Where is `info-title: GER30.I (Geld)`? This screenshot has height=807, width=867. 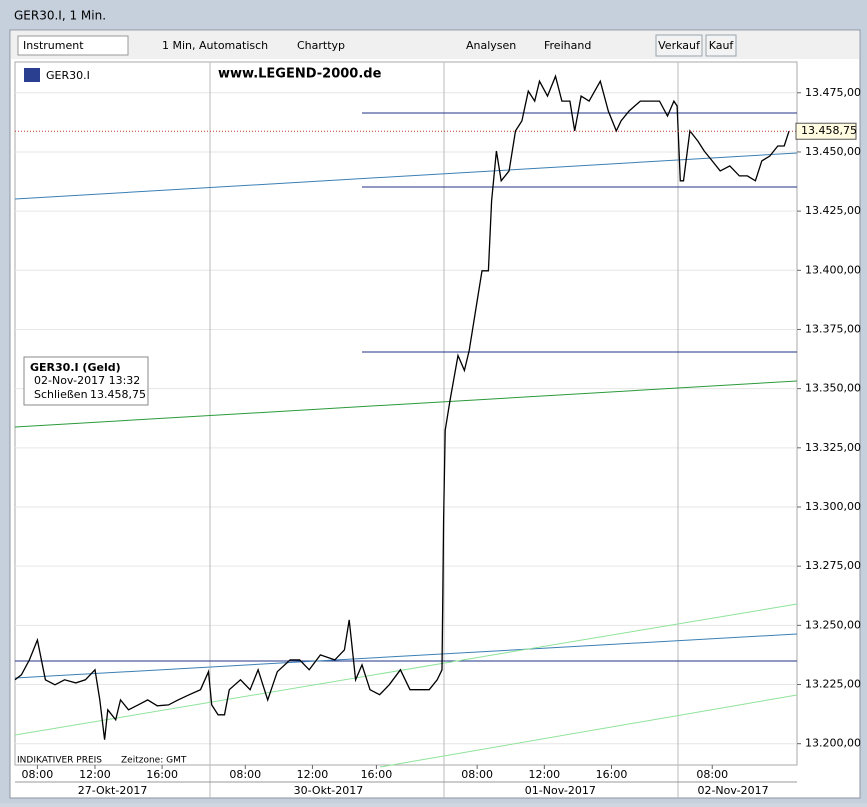 info-title: GER30.I (Geld) is located at coordinates (75, 367).